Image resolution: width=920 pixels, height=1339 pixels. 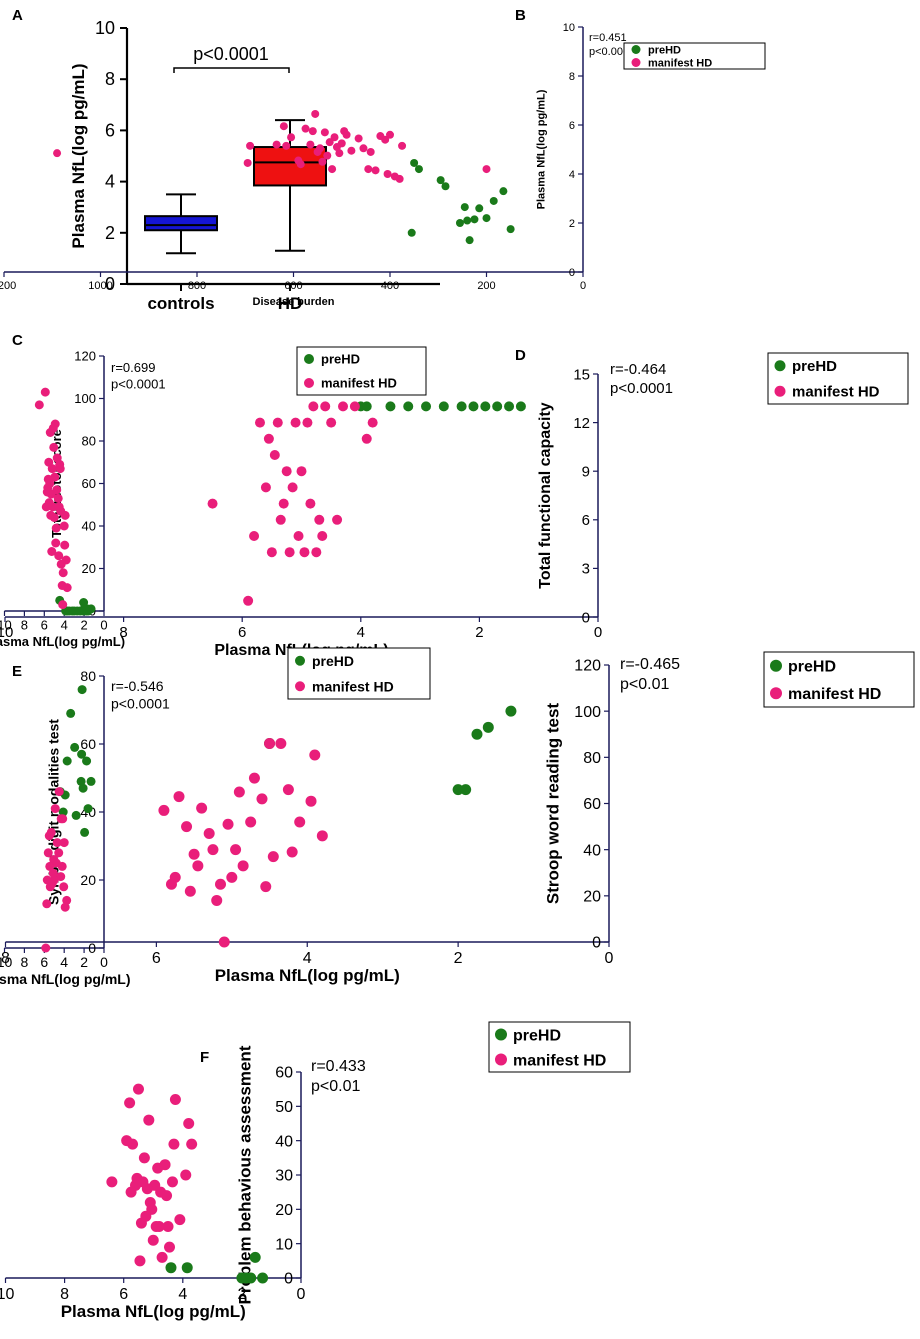 What do you see at coordinates (284, 1107) in the screenshot?
I see `y-tick-label: 50` at bounding box center [284, 1107].